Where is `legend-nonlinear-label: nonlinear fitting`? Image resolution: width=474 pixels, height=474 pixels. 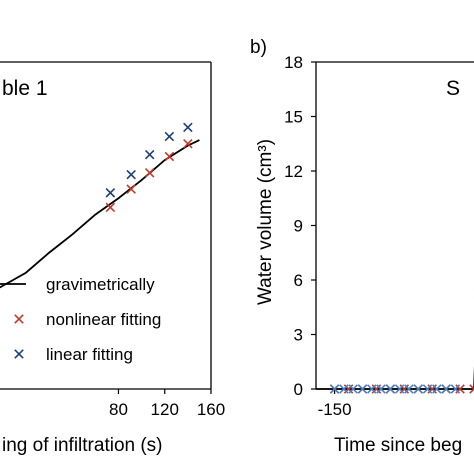
legend-nonlinear-label: nonlinear fitting is located at coordinates (103, 319).